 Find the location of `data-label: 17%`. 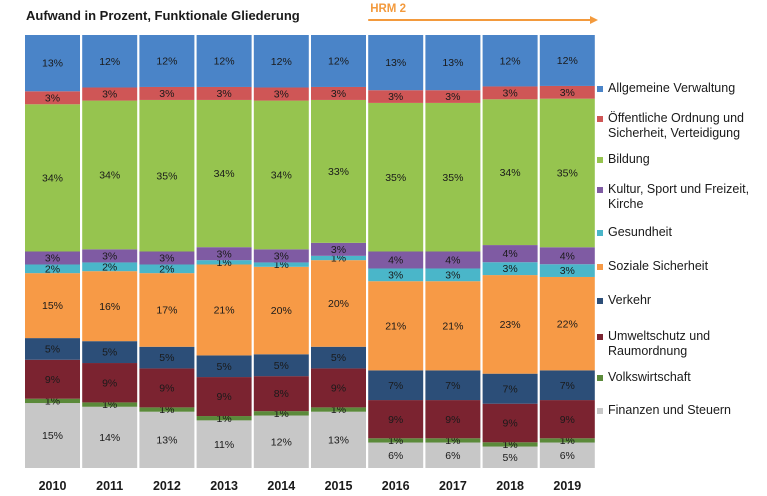

data-label: 17% is located at coordinates (166, 311).